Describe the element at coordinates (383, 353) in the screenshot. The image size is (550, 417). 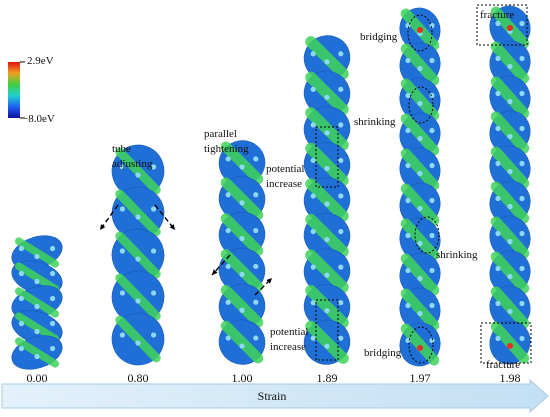
I see `annotation-line: bridging` at that location.